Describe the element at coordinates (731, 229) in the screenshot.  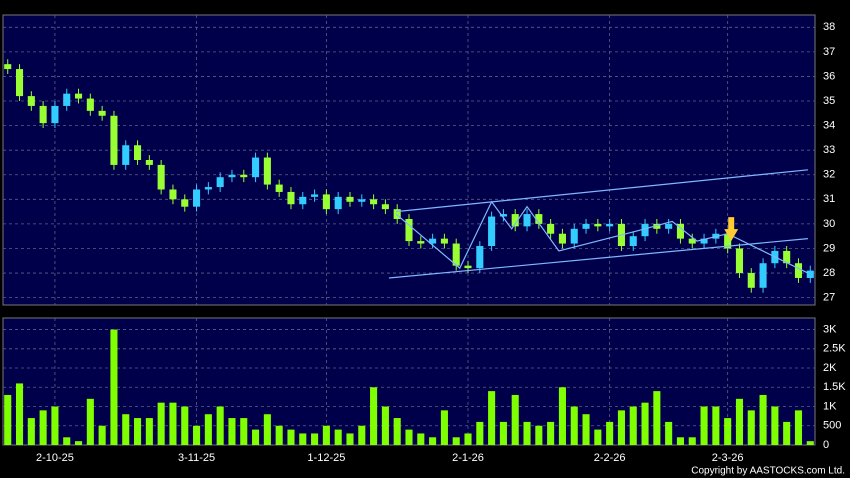
I see `signal-arrow` at that location.